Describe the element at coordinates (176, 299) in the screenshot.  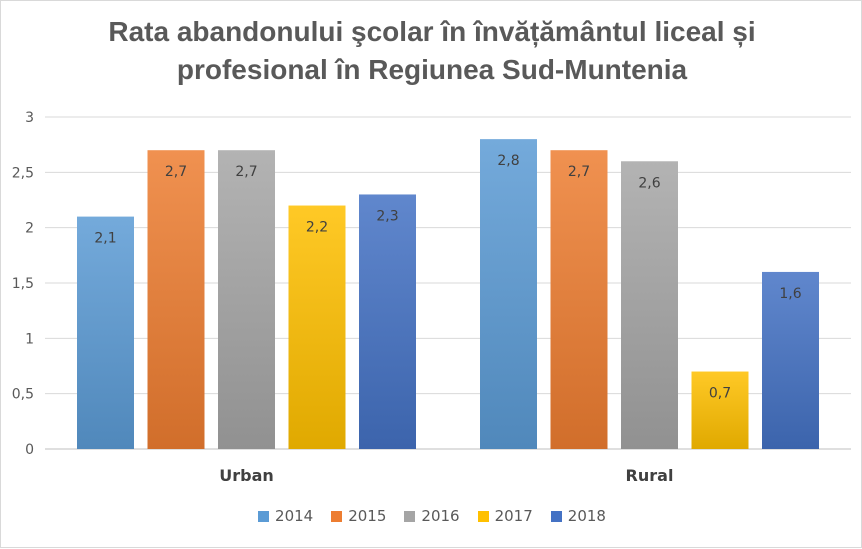
I see `bar-urban-2015` at that location.